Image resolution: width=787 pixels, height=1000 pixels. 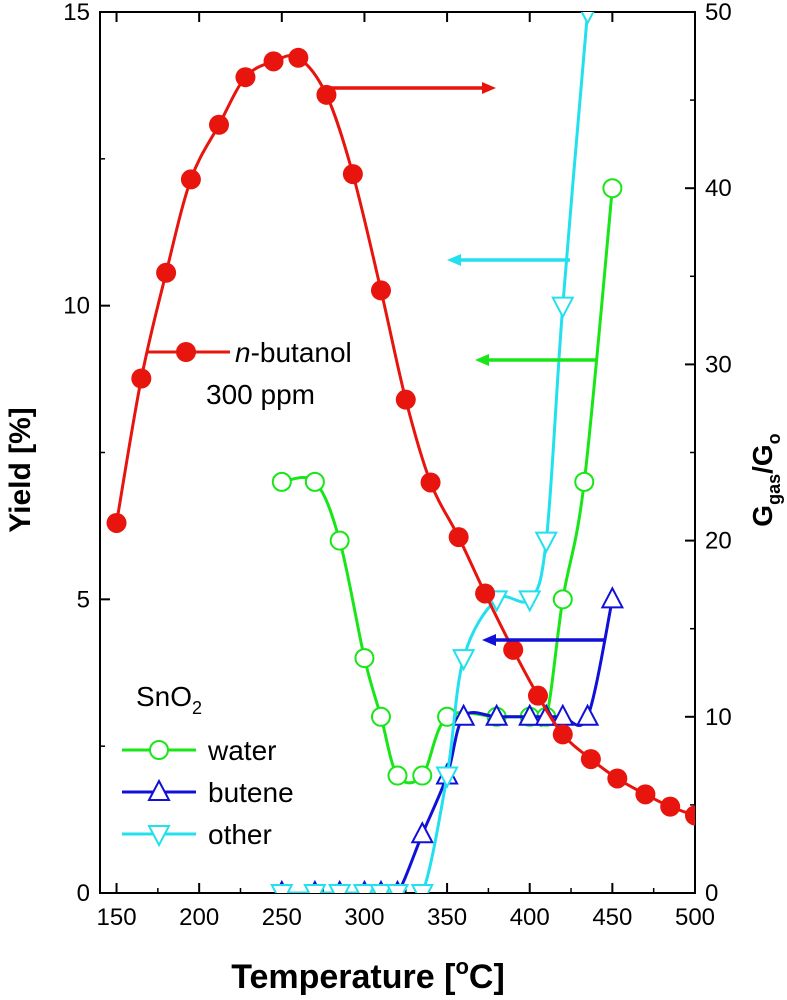 What do you see at coordinates (83, 893) in the screenshot?
I see `y-tick-label: 0` at bounding box center [83, 893].